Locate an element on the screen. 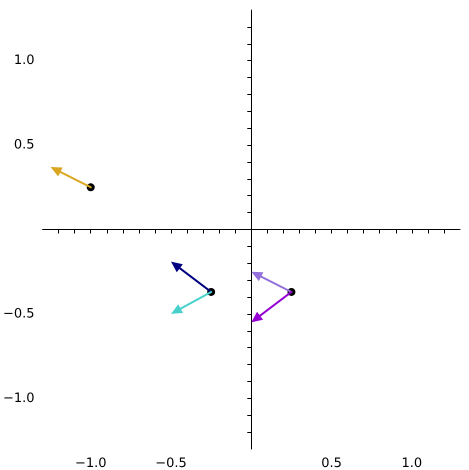  y-tick-label: 0.5 is located at coordinates (24, 145).